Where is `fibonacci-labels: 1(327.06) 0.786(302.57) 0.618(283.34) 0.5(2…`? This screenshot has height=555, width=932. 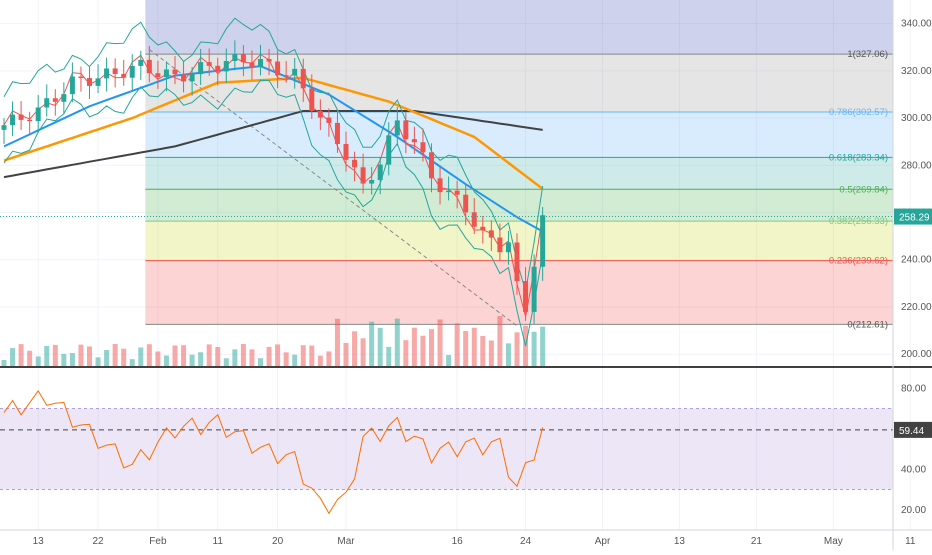 fibonacci-labels: 1(327.06) 0.786(302.57) 0.618(283.34) 0.5(2… is located at coordinates (858, 189).